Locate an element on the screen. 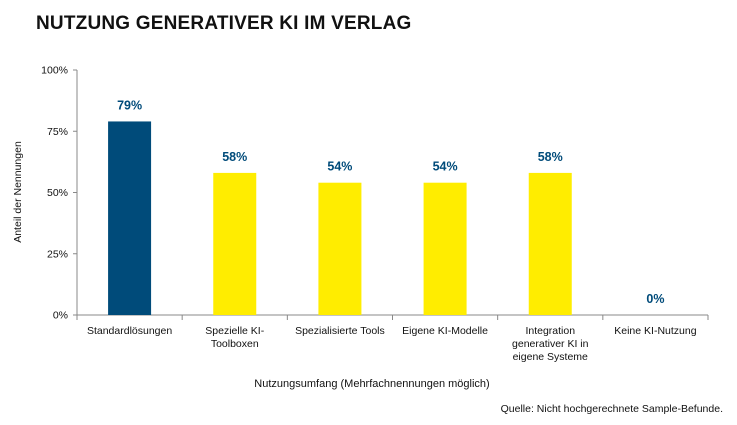 The width and height of the screenshot is (737, 425). category-label: Standardlösungen is located at coordinates (129, 331).